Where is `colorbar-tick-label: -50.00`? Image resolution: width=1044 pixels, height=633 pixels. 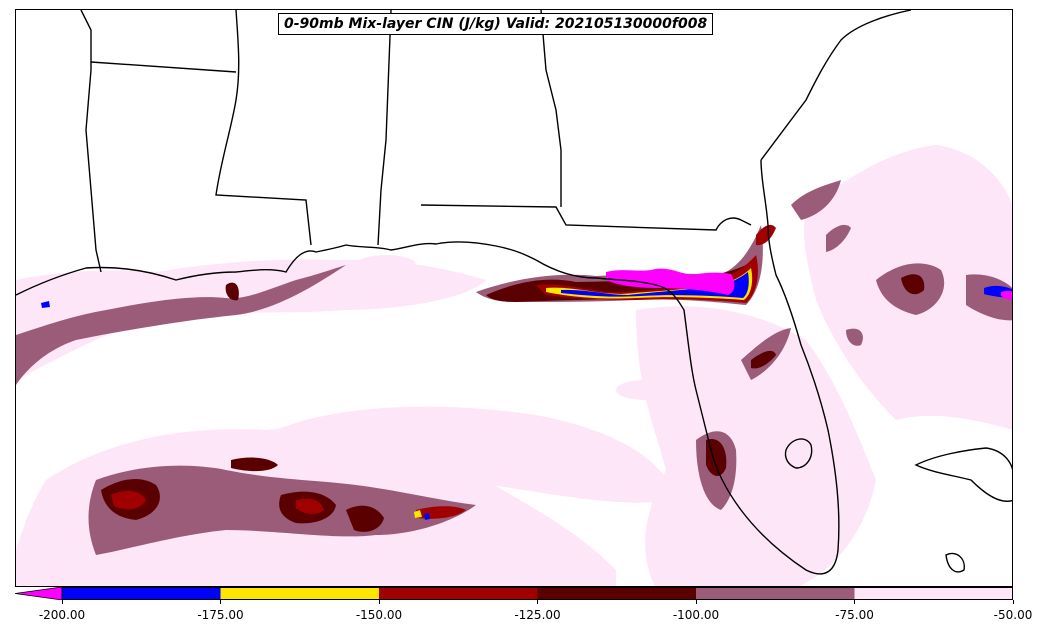 colorbar-tick-label: -50.00 is located at coordinates (1013, 615).